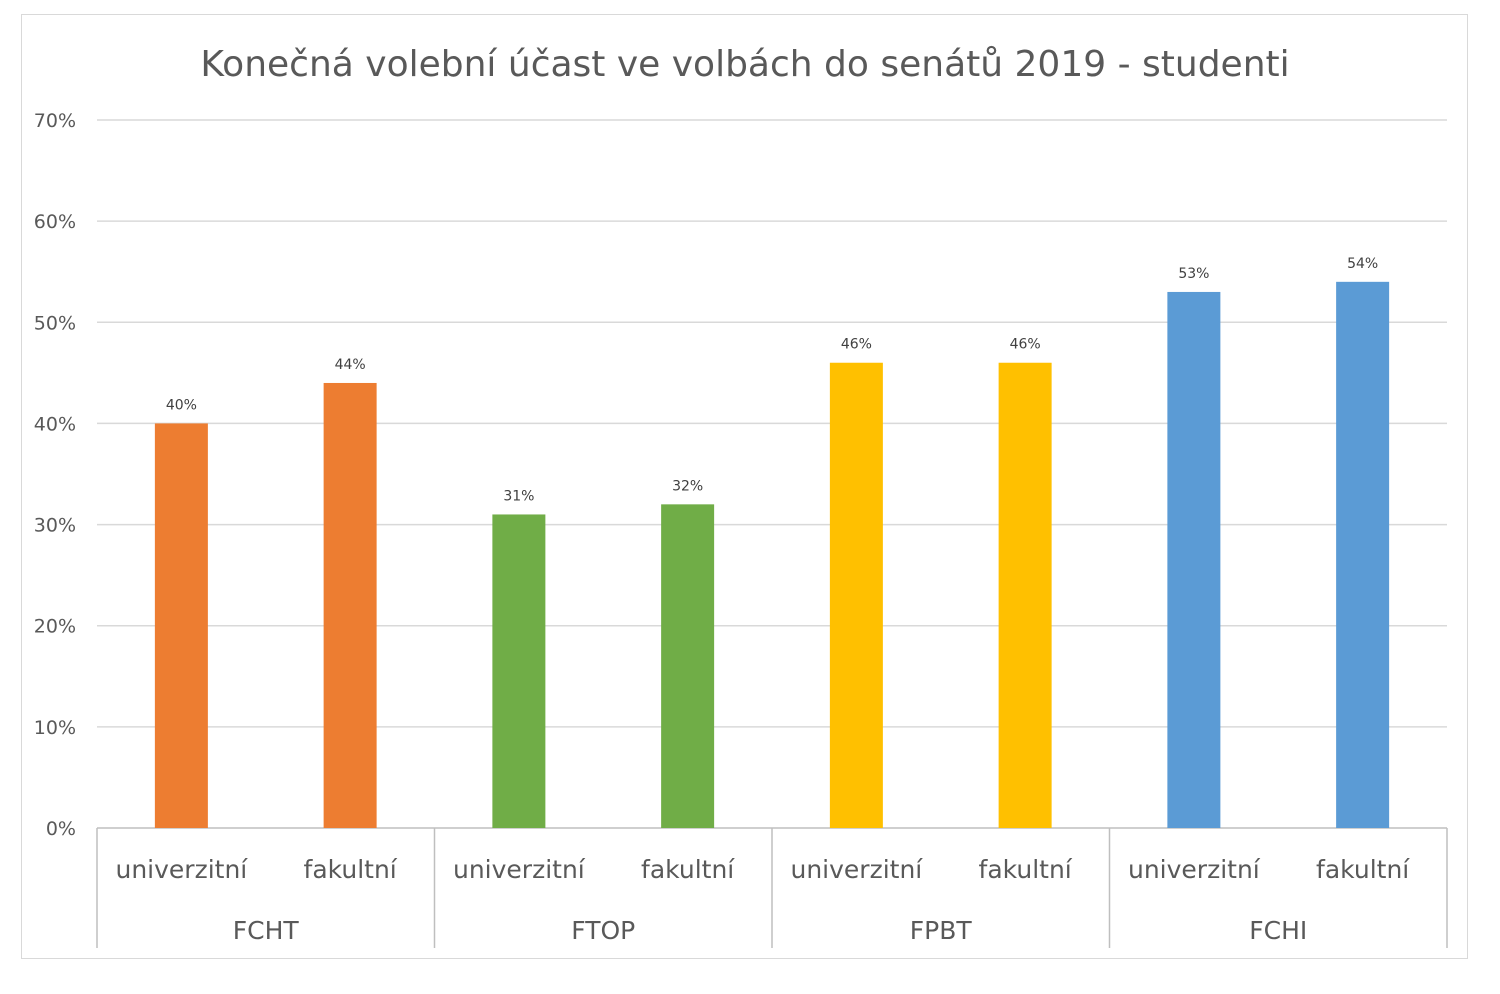 The height and width of the screenshot is (994, 1500). Describe the element at coordinates (687, 486) in the screenshot. I see `data-label: 32%` at that location.